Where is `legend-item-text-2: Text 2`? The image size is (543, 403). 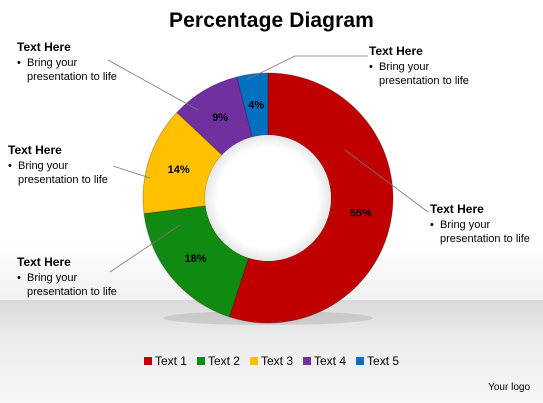
legend-item-text-2: Text 2 is located at coordinates (218, 361).